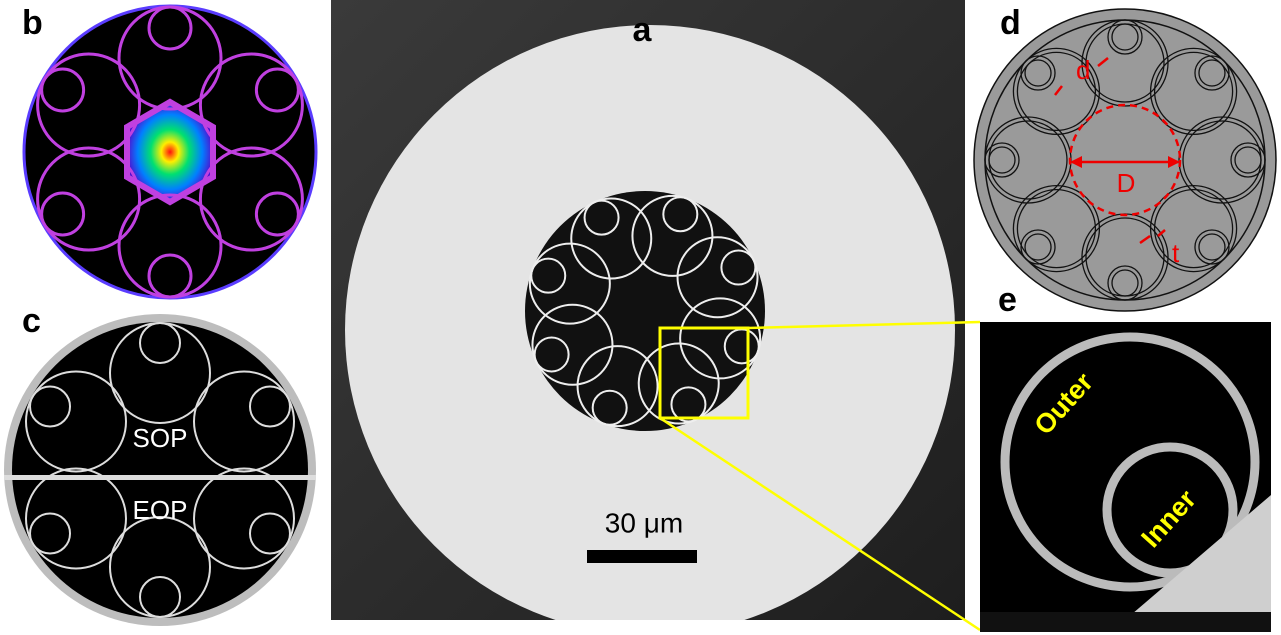 Image resolution: width=1281 pixels, height=635 pixels. Describe the element at coordinates (1126, 183) in the screenshot. I see `D-label: D` at that location.